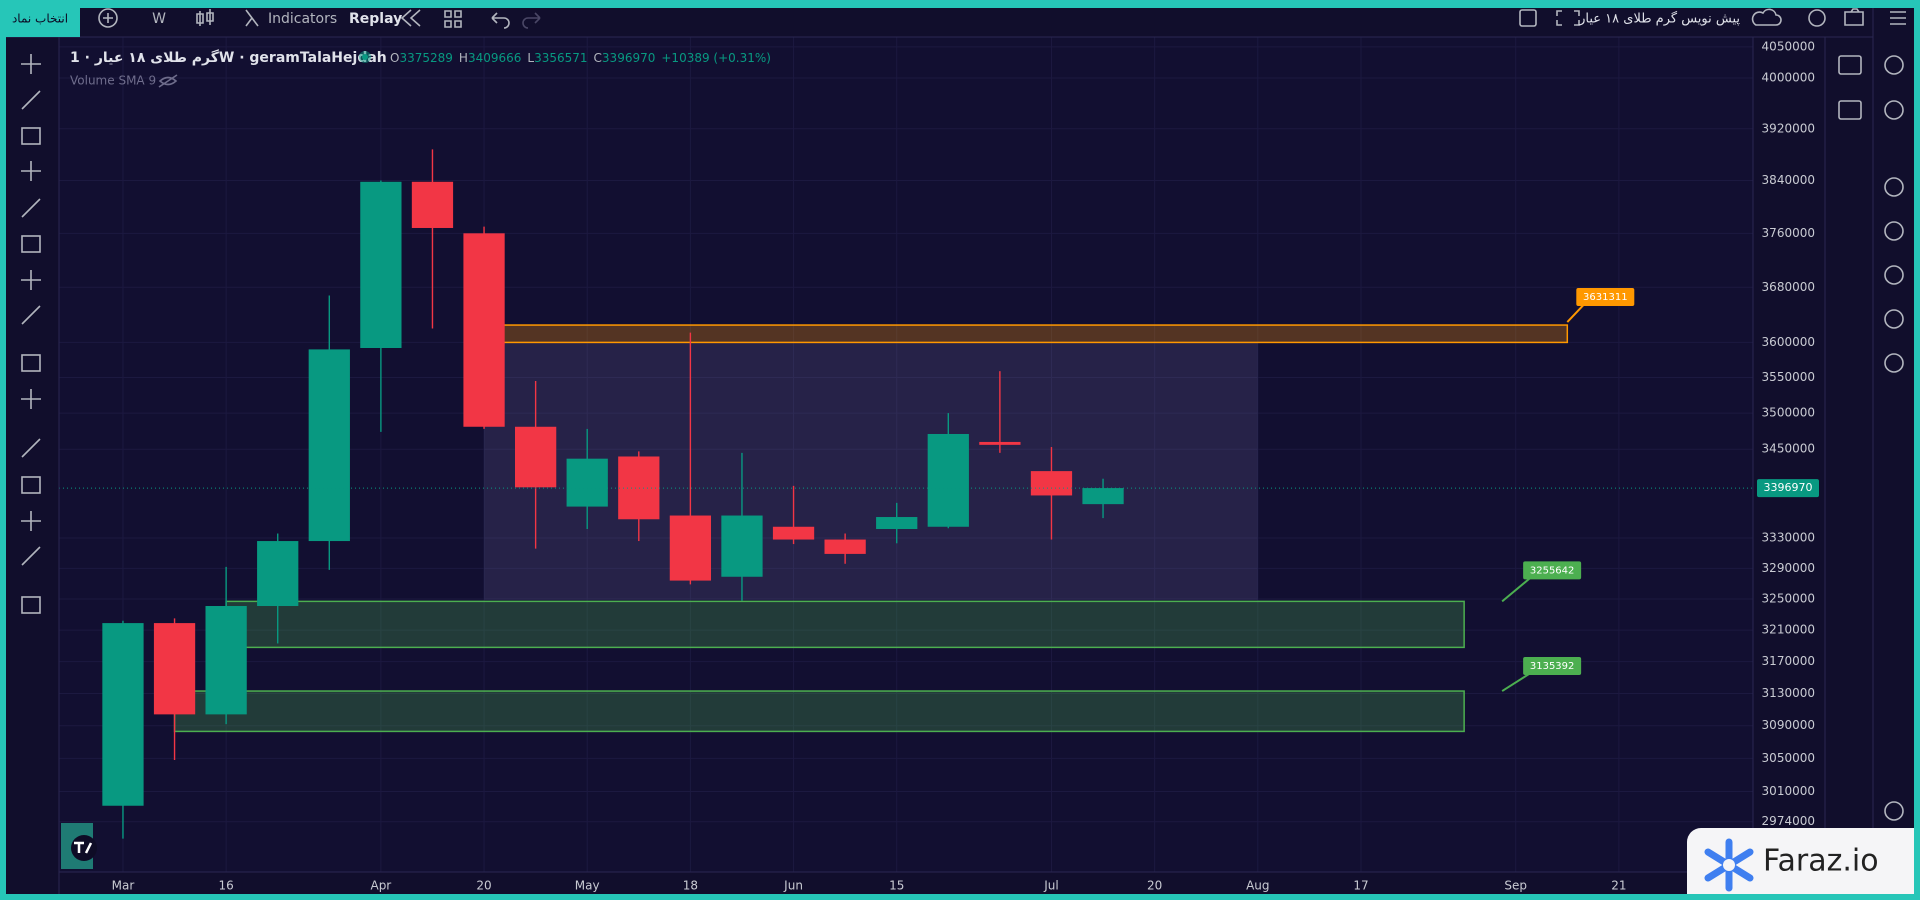 The height and width of the screenshot is (900, 1920). What do you see at coordinates (252, 18) in the screenshot?
I see `indicators-icon` at bounding box center [252, 18].